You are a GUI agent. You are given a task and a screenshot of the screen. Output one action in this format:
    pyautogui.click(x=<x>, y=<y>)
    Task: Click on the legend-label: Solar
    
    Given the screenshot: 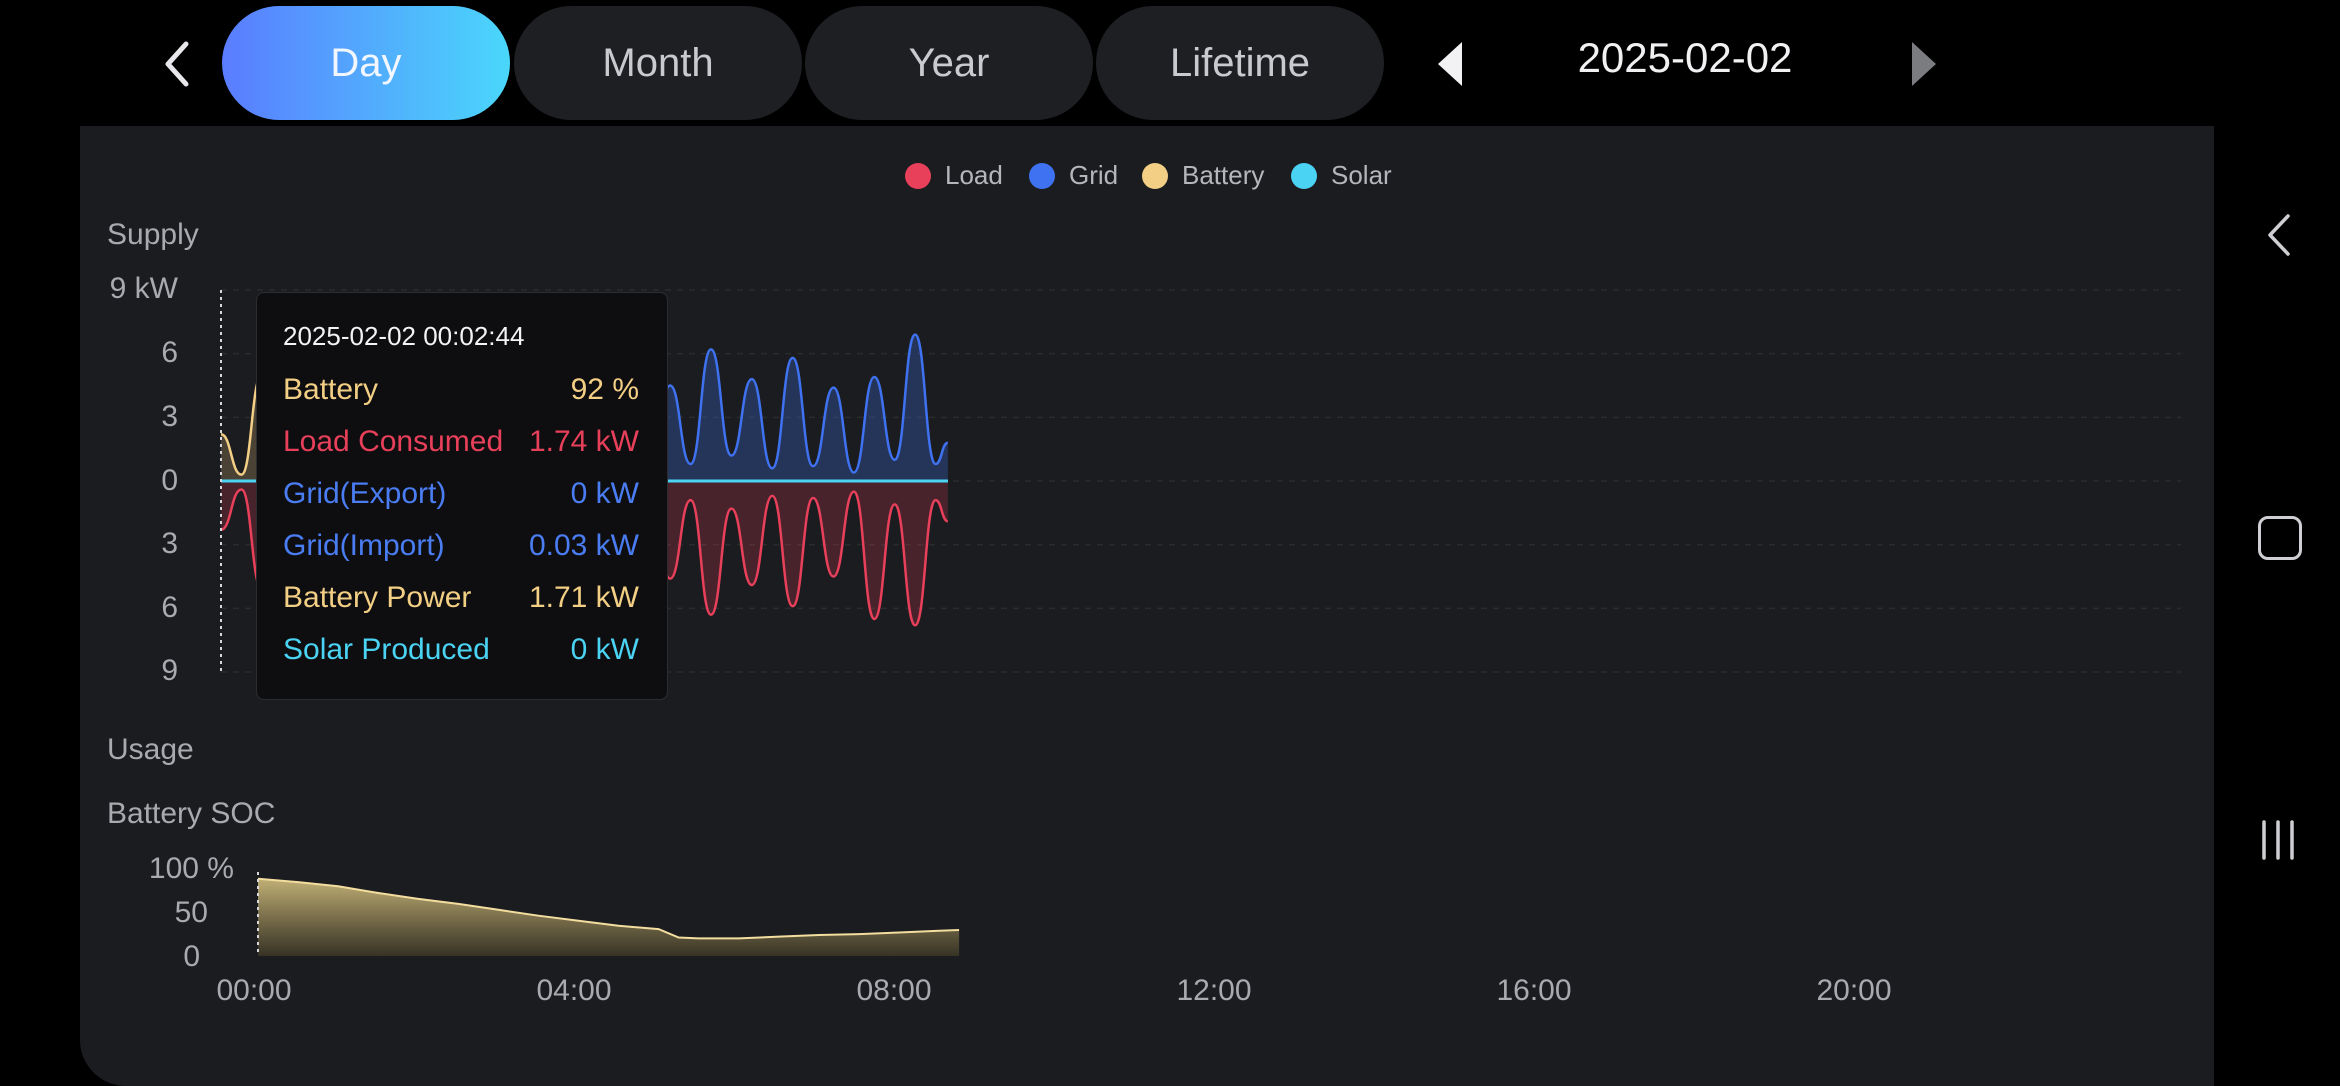 What is the action you would take?
    pyautogui.click(x=1361, y=175)
    